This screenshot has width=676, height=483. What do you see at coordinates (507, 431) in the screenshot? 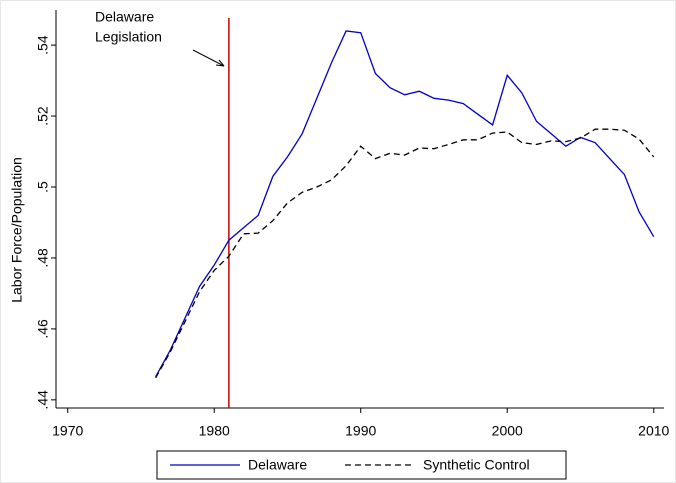
I see `x-tick-label: 2000` at bounding box center [507, 431].